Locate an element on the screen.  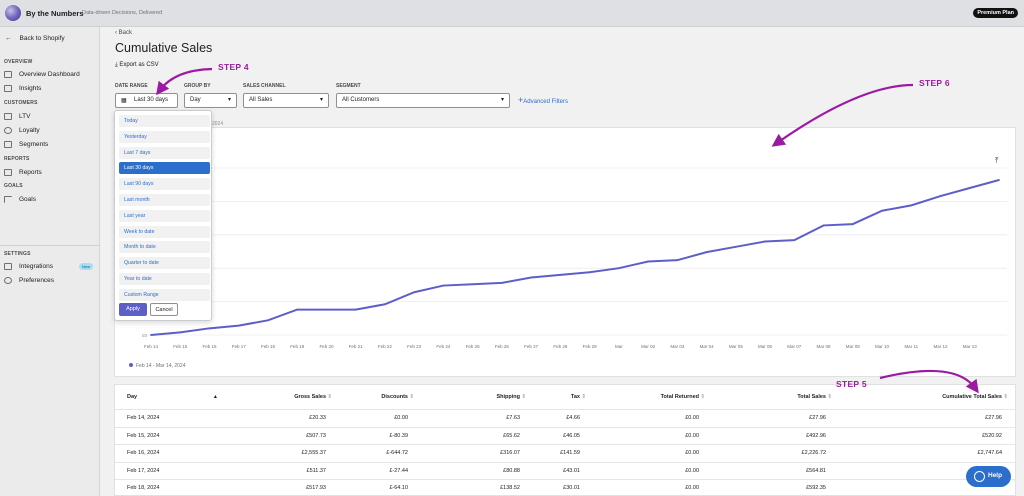
back-link: ‹ Back is located at coordinates (123, 33).